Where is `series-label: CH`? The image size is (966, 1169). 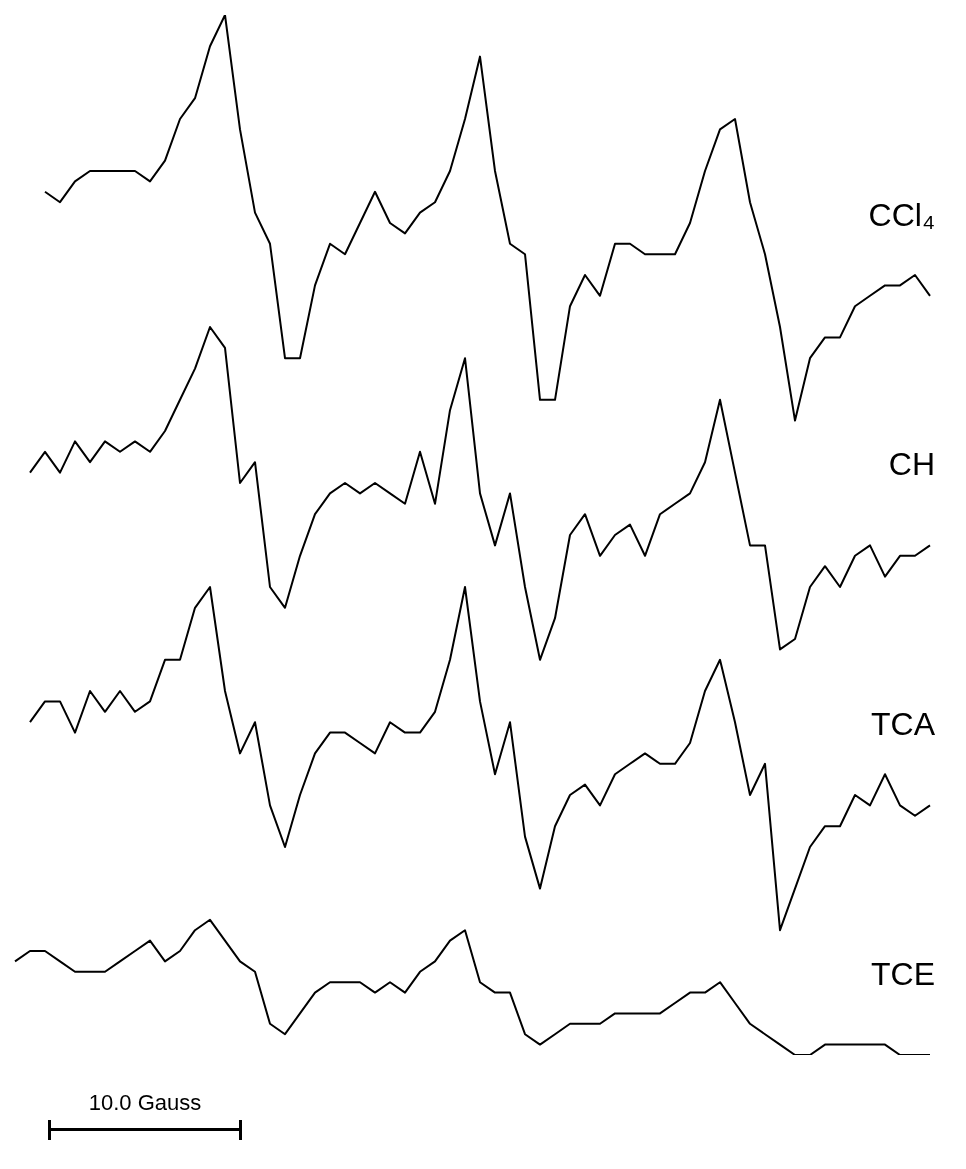 series-label: CH is located at coordinates (911, 464).